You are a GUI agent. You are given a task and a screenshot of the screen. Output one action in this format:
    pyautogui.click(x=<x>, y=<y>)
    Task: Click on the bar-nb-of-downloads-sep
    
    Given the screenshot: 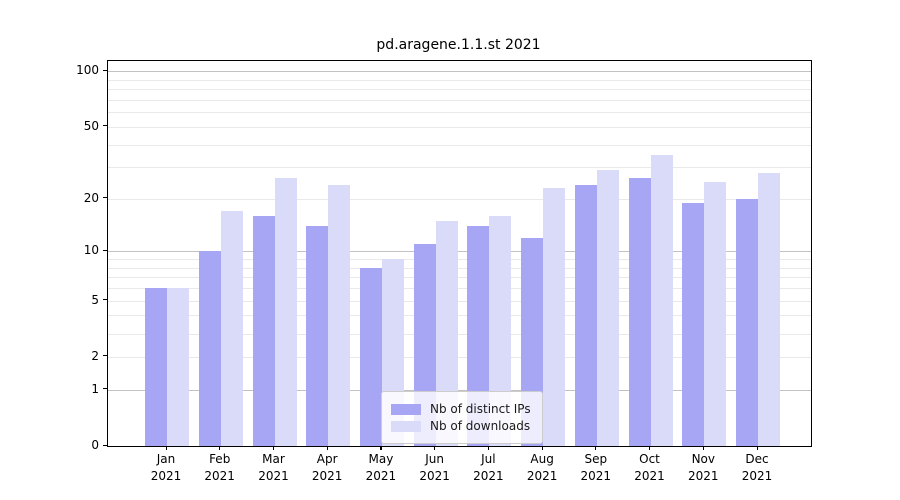 What is the action you would take?
    pyautogui.click(x=607, y=307)
    